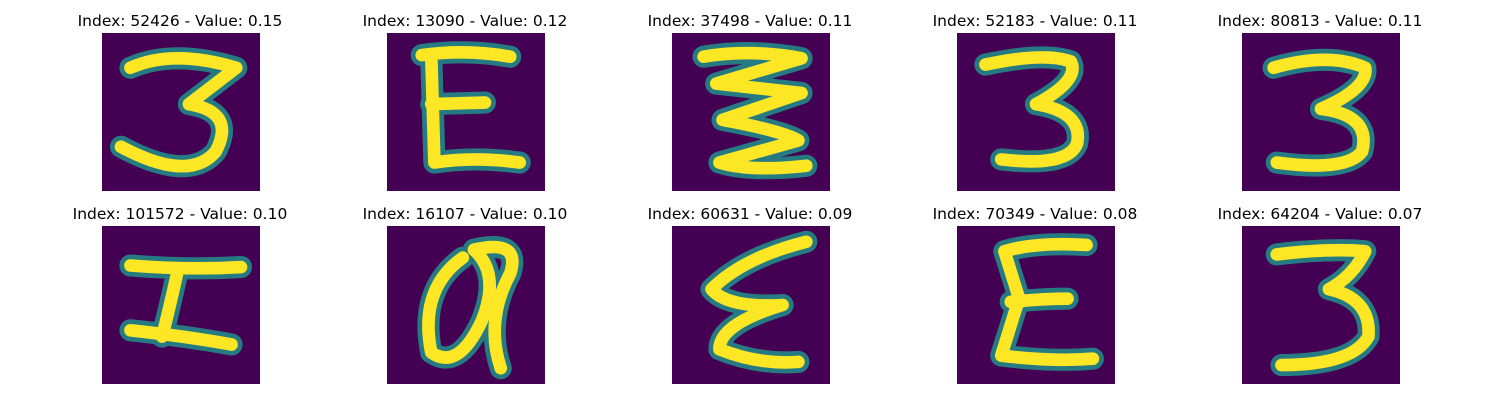  I want to click on panel-3: Index: 37498 - Value: 0.11, so click(750, 102).